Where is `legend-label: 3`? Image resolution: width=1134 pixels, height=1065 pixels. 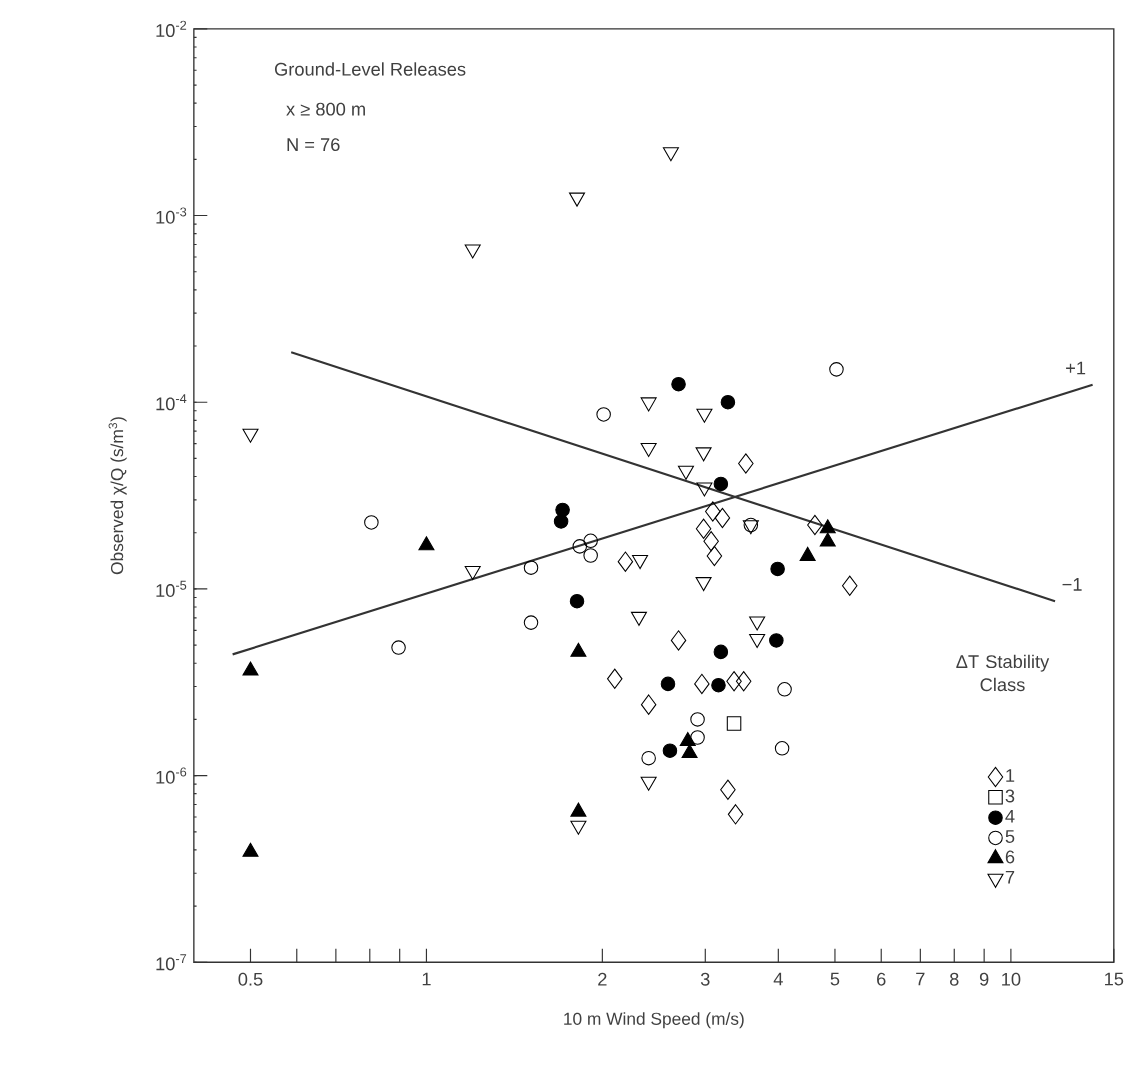 legend-label: 3 is located at coordinates (1010, 796).